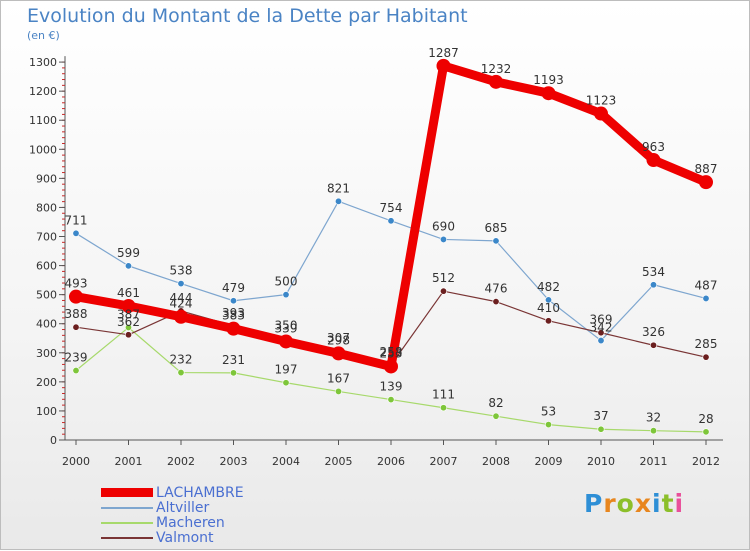 This screenshot has height=551, width=750. What do you see at coordinates (548, 80) in the screenshot?
I see `data-label: 1193` at bounding box center [548, 80].